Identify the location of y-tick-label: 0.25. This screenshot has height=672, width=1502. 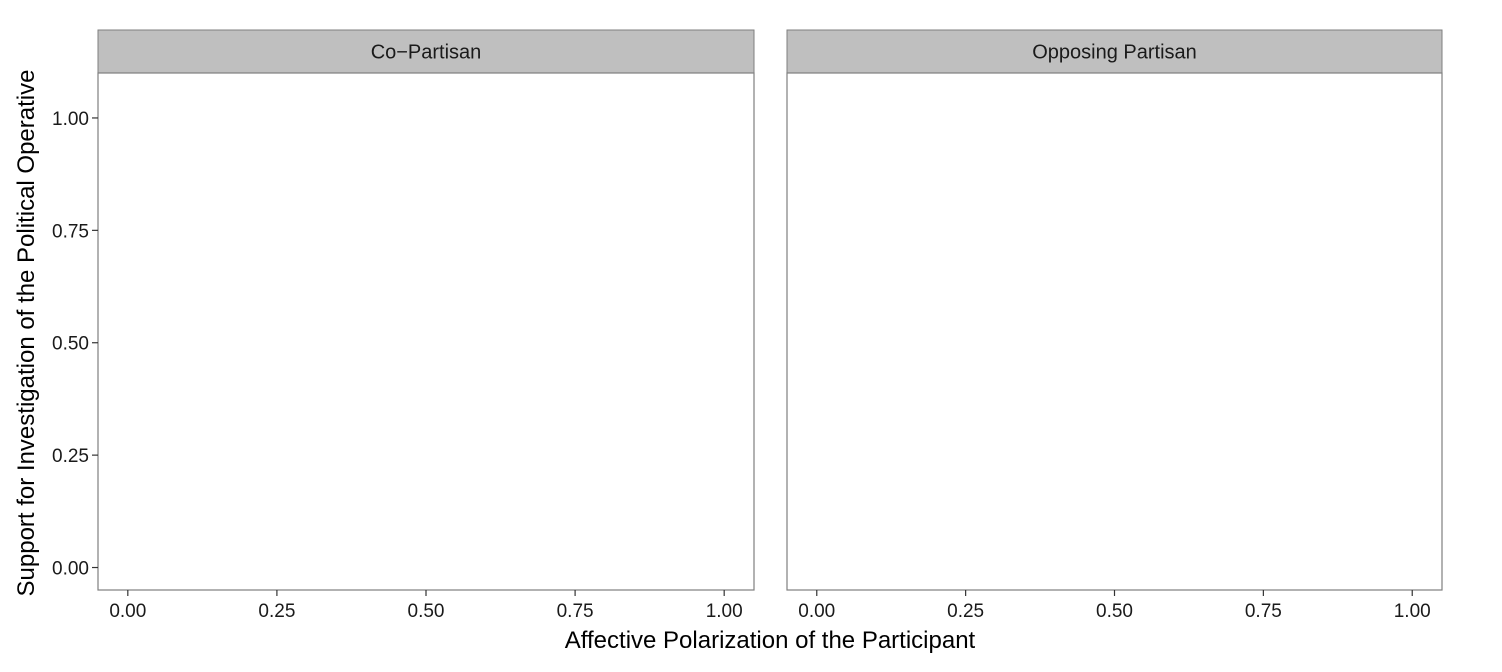
(70, 456).